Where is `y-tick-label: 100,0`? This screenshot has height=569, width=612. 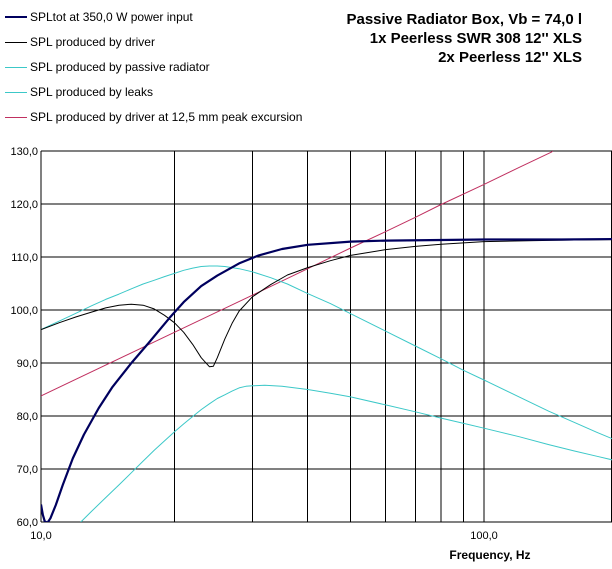
y-tick-label: 100,0 is located at coordinates (24, 311).